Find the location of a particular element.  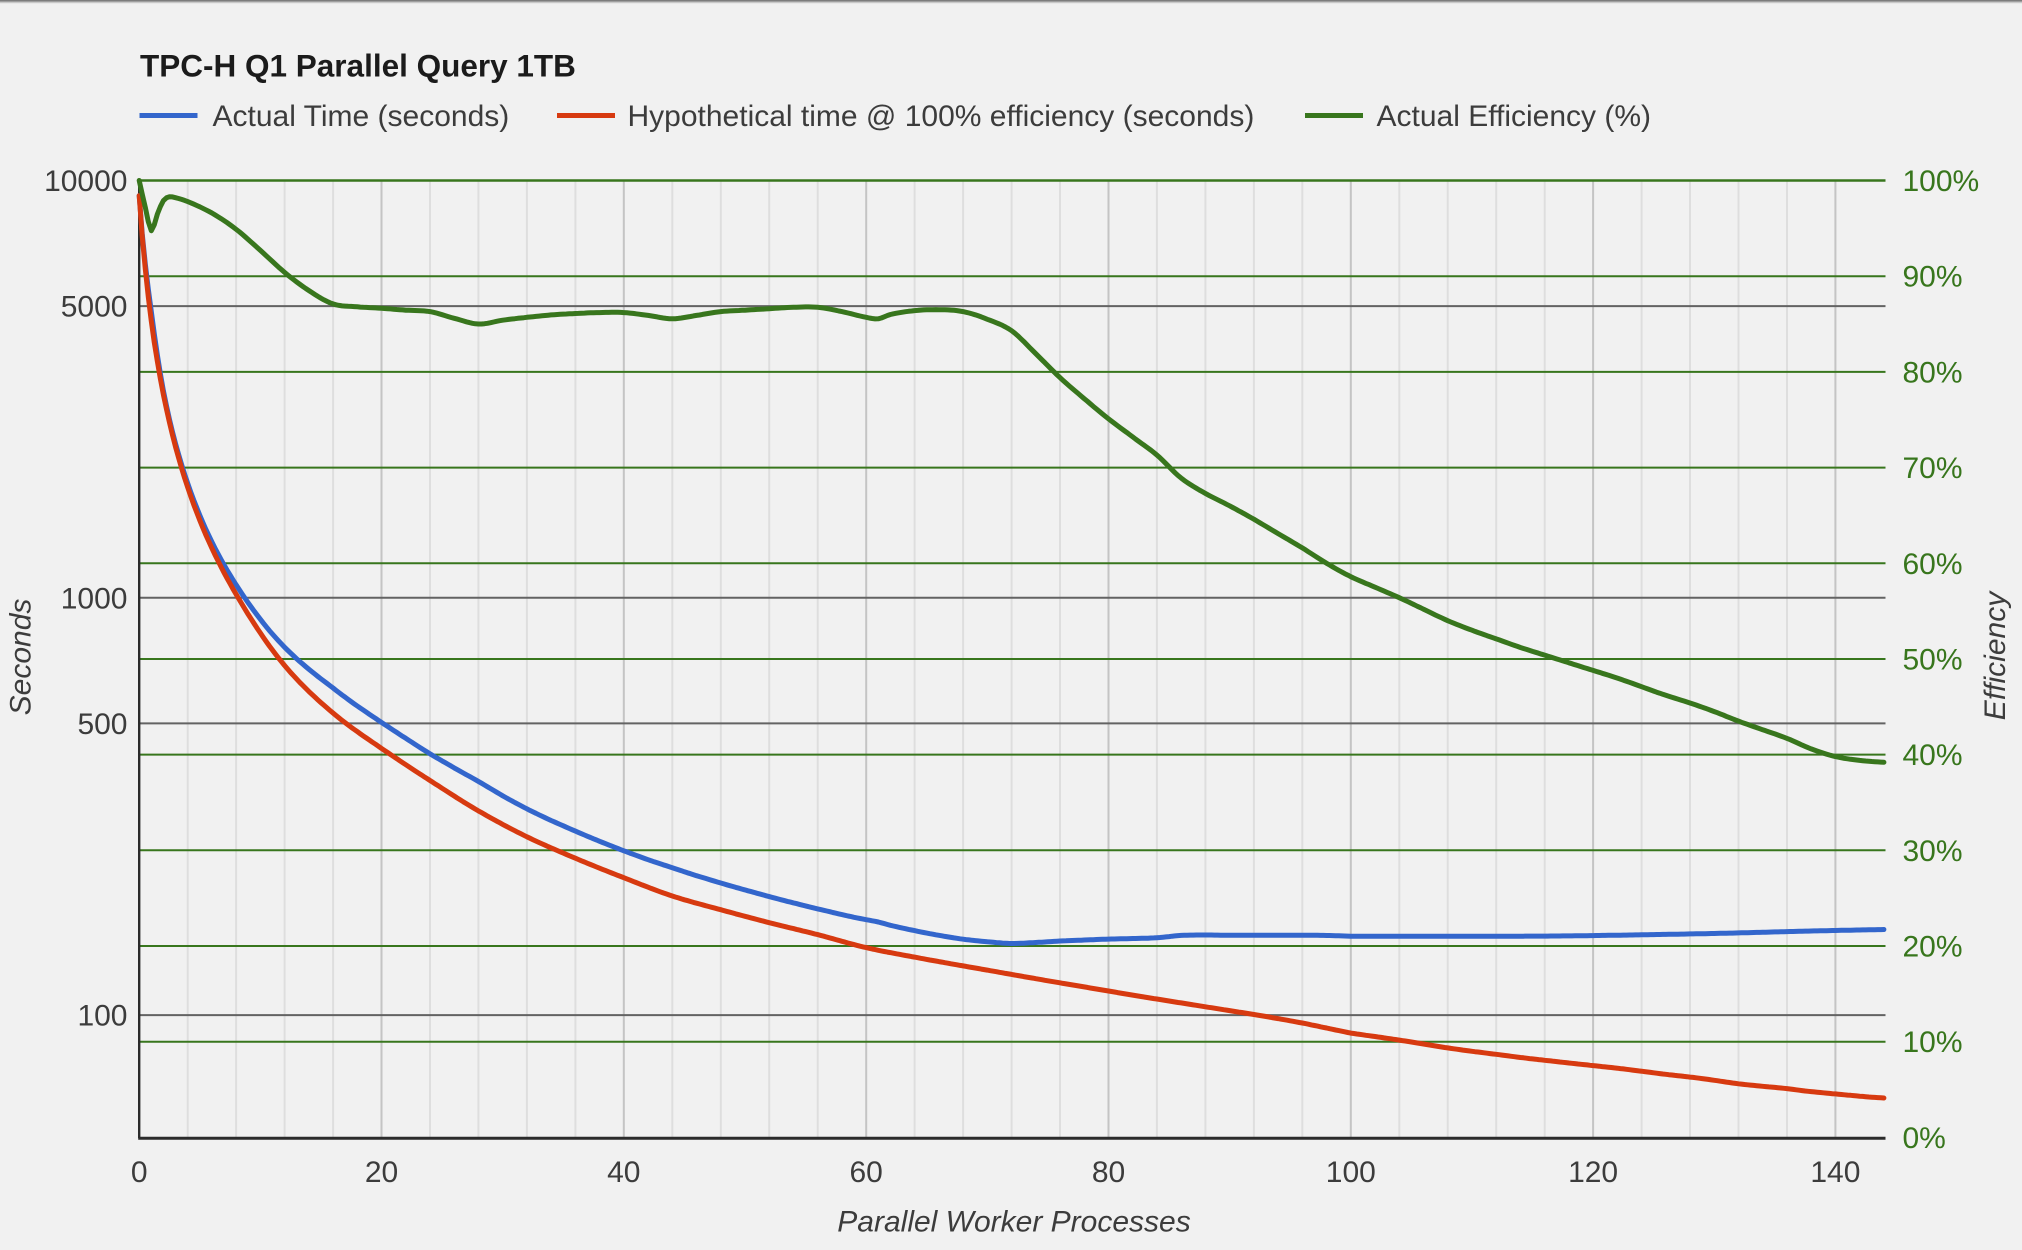

svg-text: 40 is located at coordinates (623, 1172).